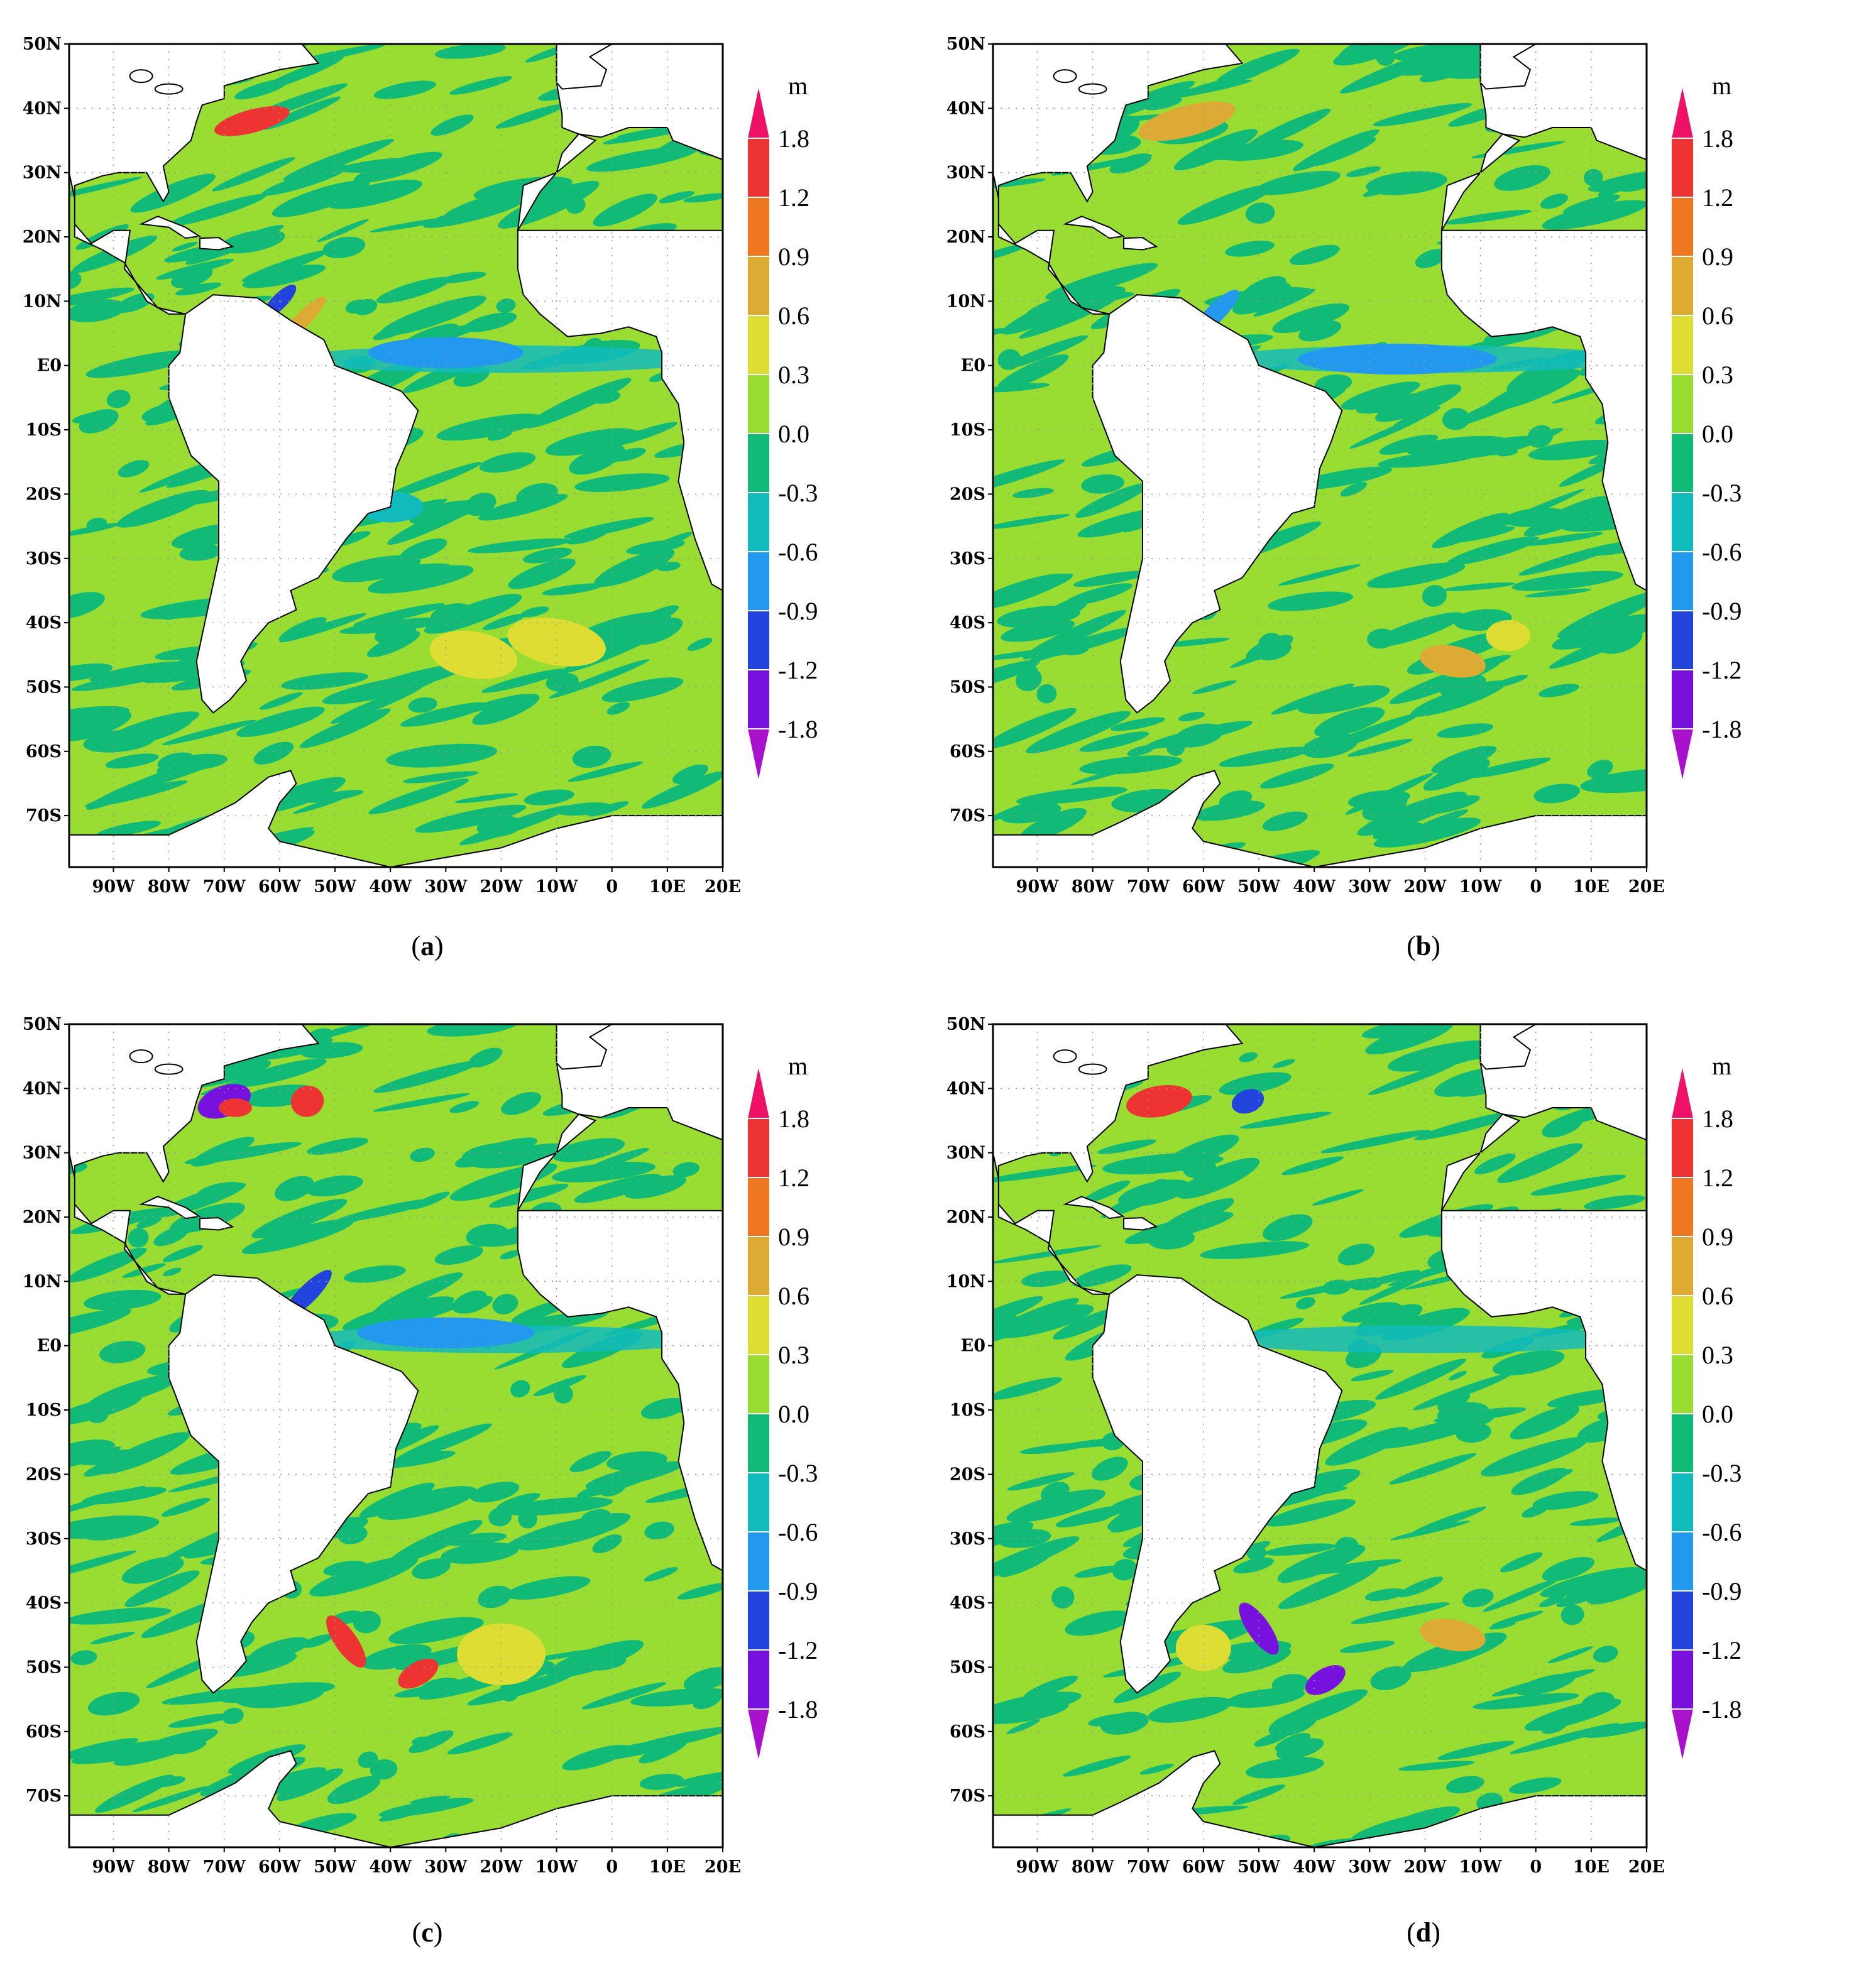 This screenshot has height=1988, width=1854. Describe the element at coordinates (1423, 1932) in the screenshot. I see `caption-d: (d)` at that location.